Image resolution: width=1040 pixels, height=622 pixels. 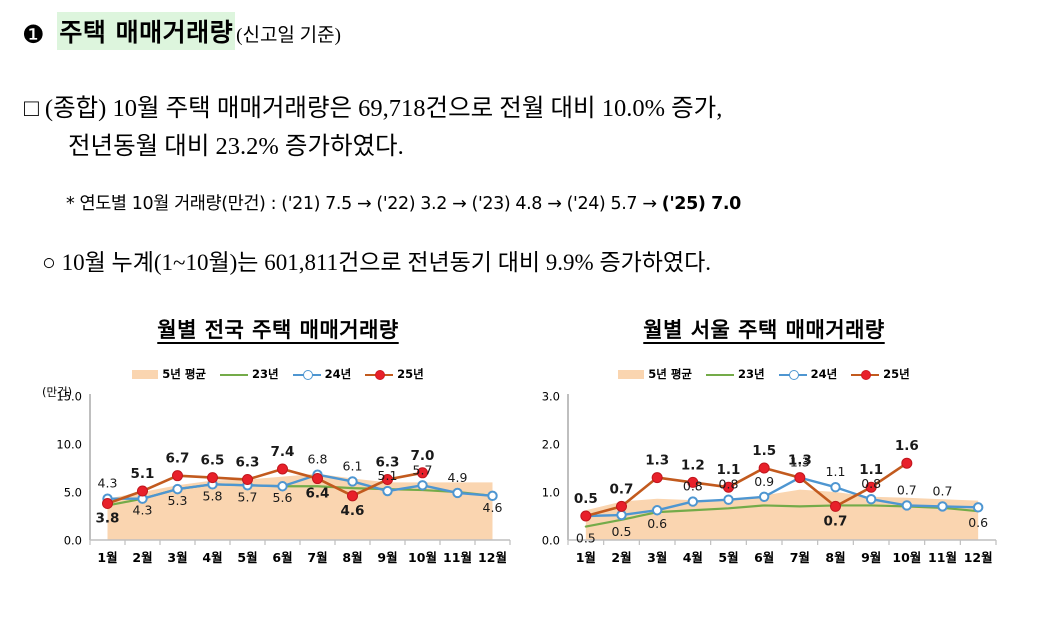 What do you see at coordinates (907, 446) in the screenshot?
I see `svg-text: 1.6` at bounding box center [907, 446].